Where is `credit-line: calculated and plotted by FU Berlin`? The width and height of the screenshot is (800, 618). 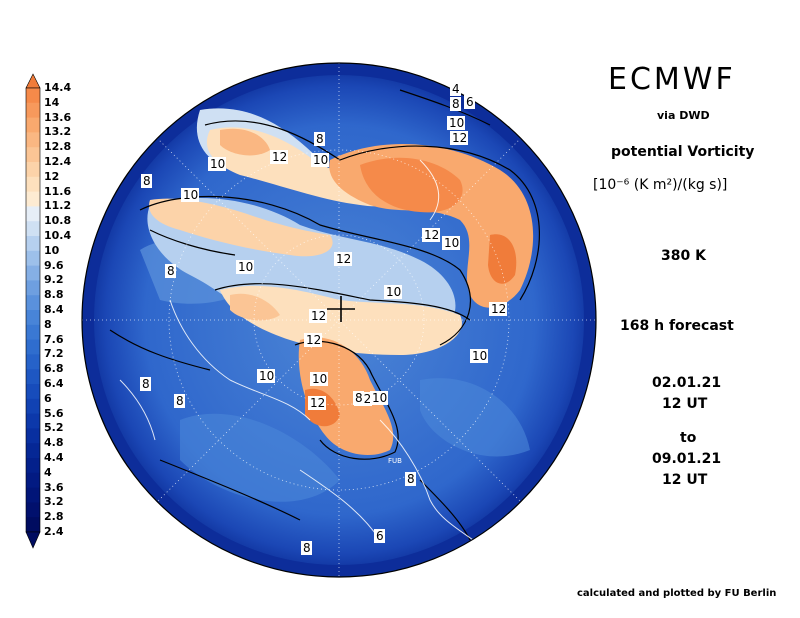 credit-line: calculated and plotted by FU Berlin is located at coordinates (677, 593).